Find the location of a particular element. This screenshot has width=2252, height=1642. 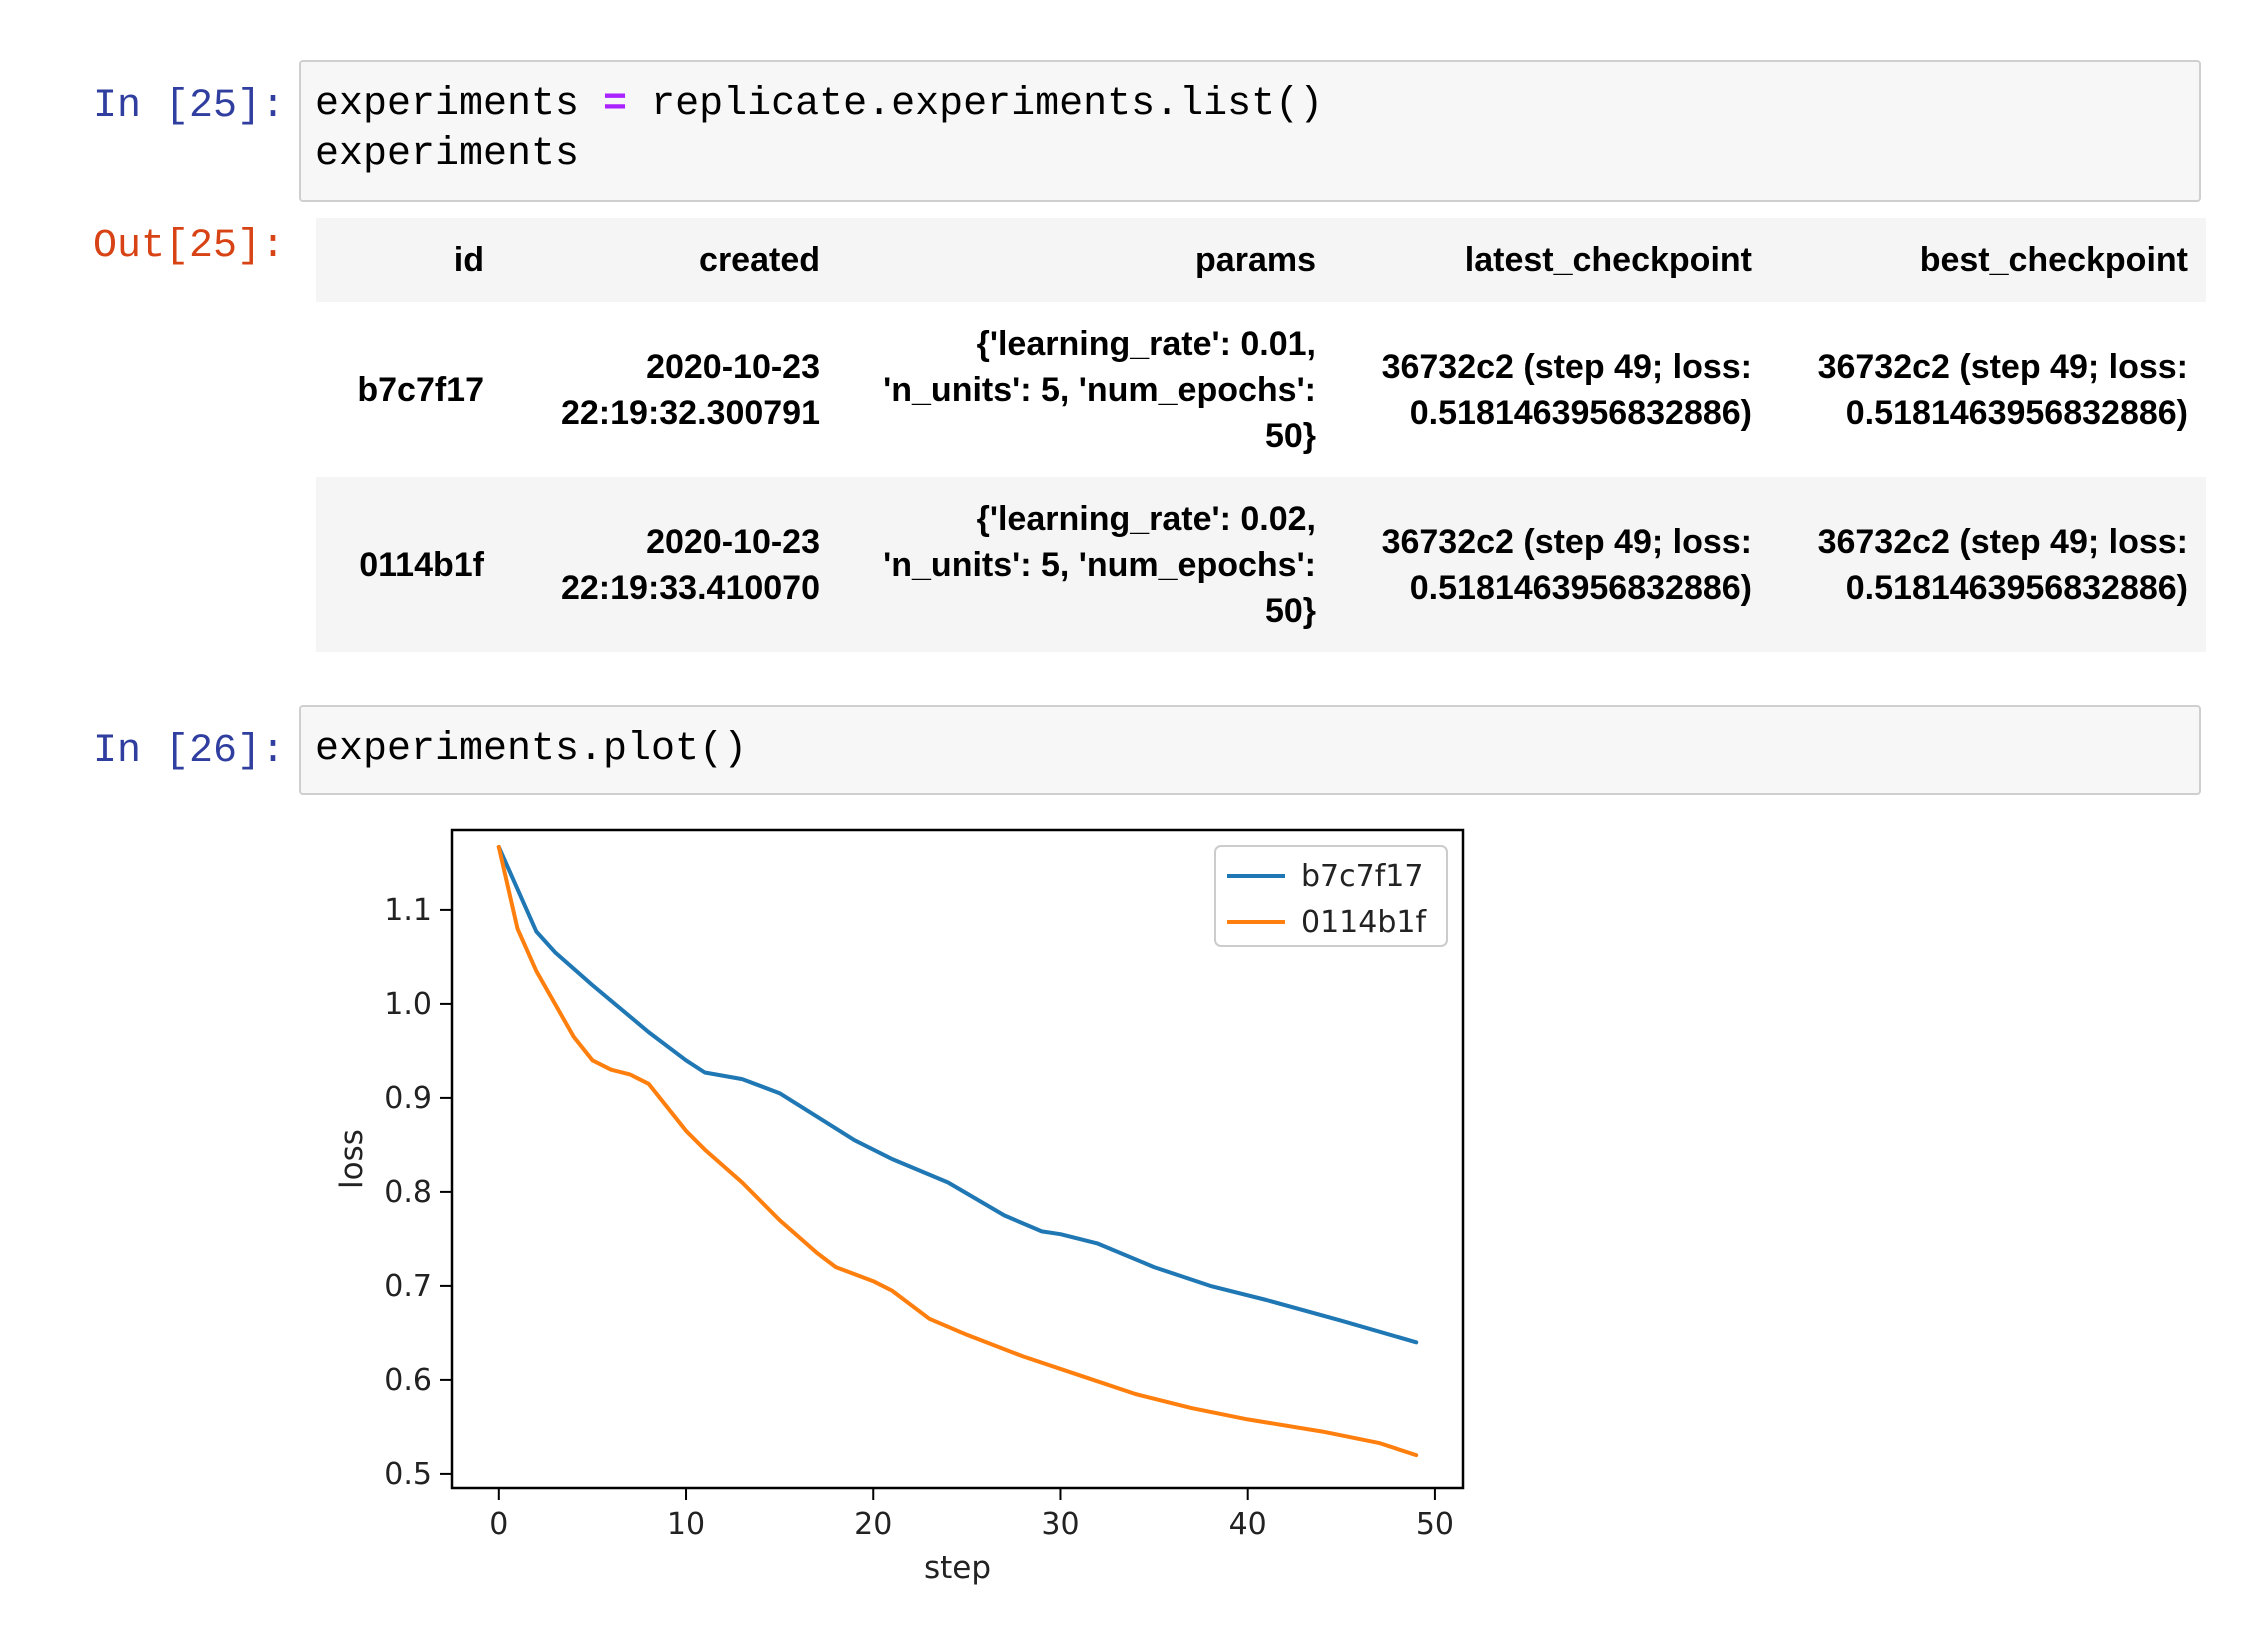

y-tick-label: 0.7 is located at coordinates (408, 1286).